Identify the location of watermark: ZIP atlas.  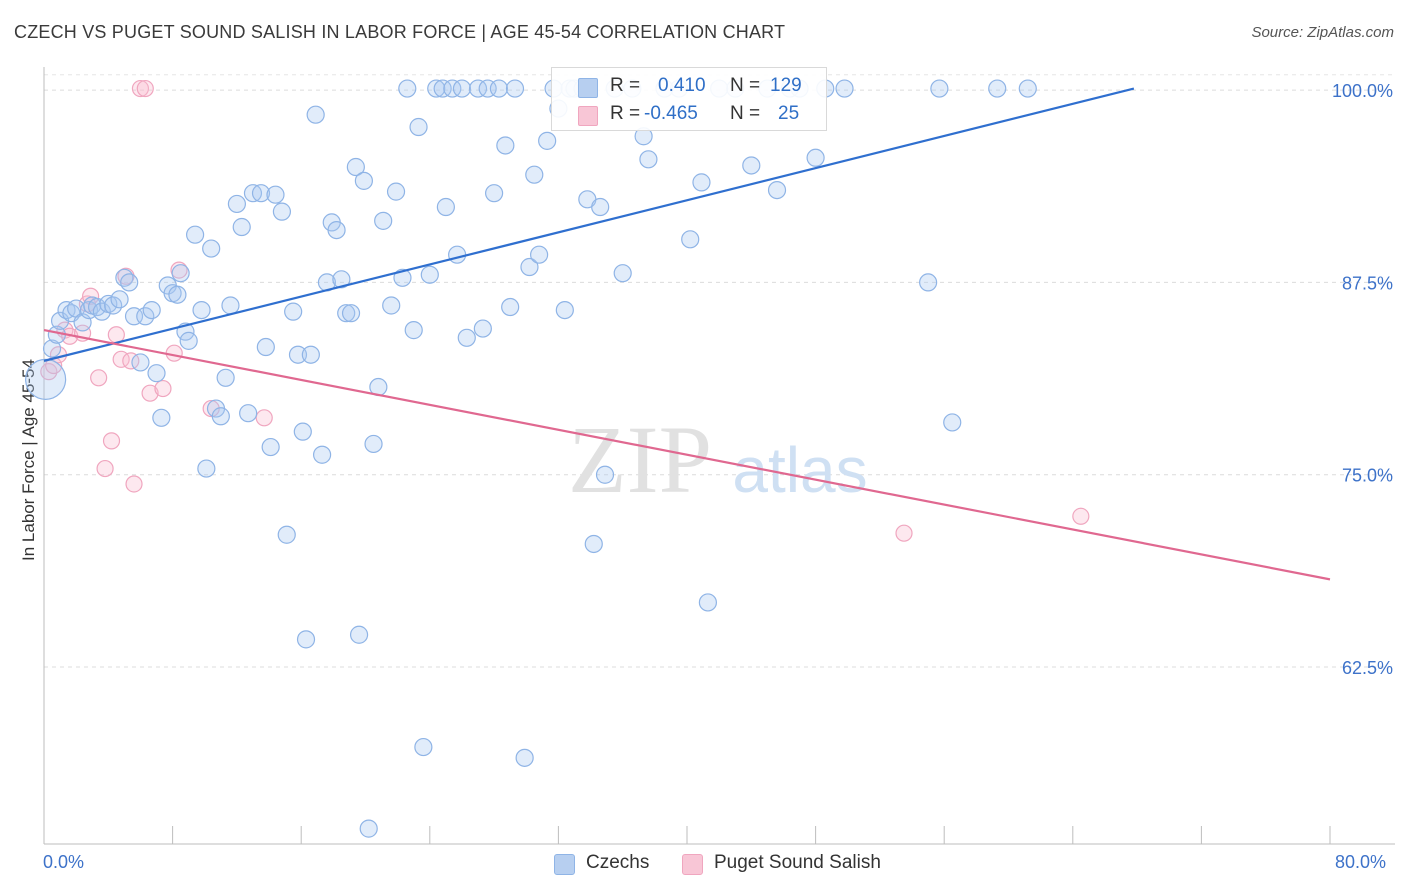
(718, 459).